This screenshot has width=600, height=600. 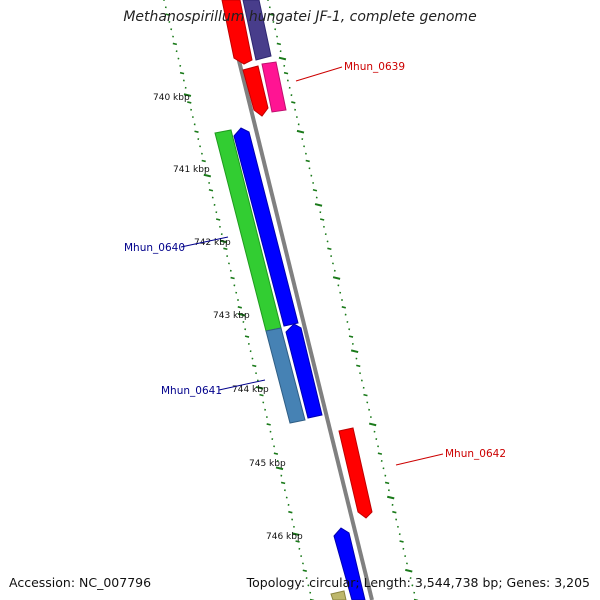 I want to click on feature-blue-a, so click(x=266, y=227).